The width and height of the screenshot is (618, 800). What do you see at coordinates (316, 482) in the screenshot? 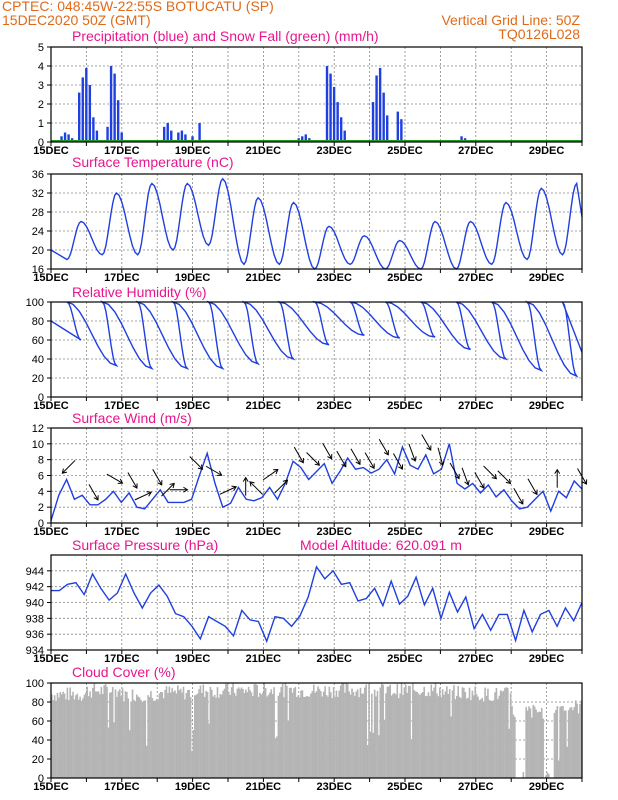
I see `wind-speed-line` at bounding box center [316, 482].